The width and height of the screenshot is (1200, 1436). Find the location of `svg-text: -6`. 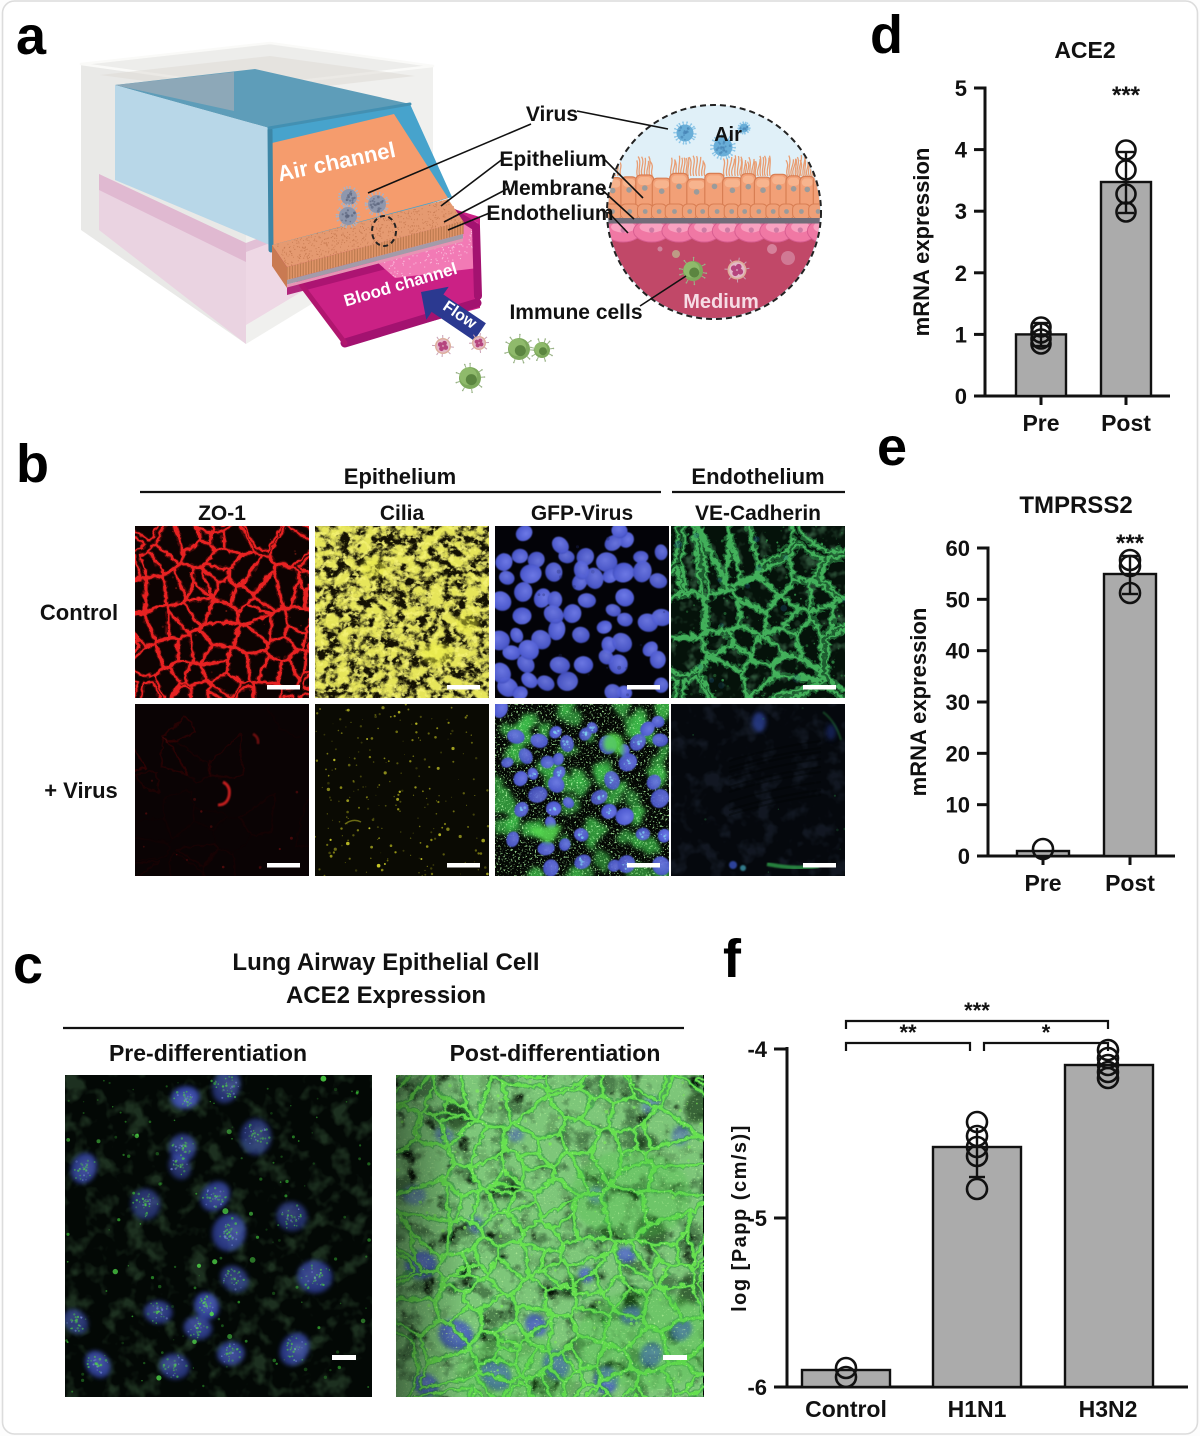

svg-text: -6 is located at coordinates (757, 1387).